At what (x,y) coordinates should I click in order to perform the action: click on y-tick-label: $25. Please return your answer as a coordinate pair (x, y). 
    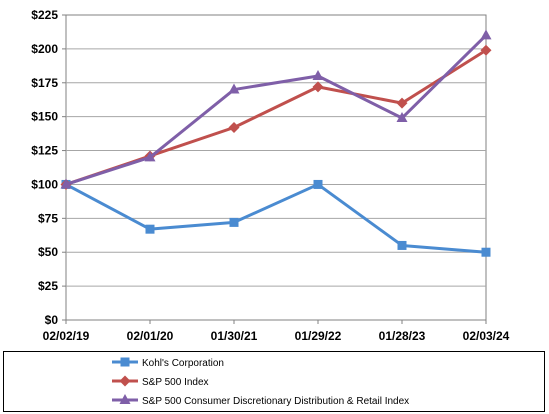
    Looking at the image, I should click on (48, 286).